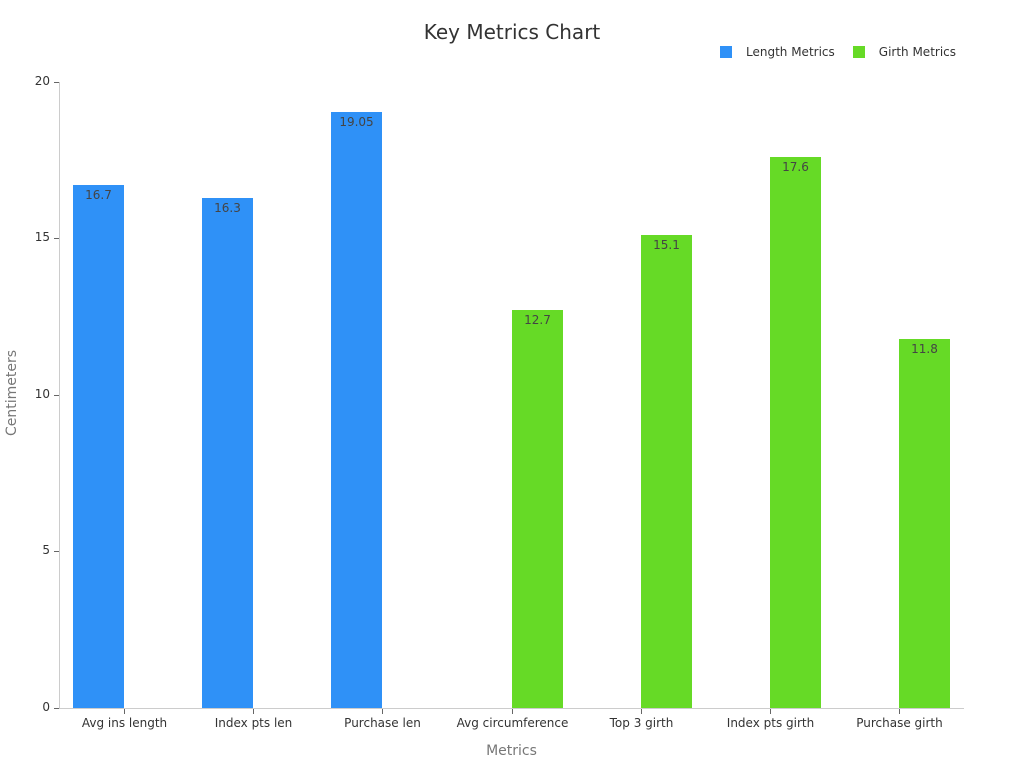 This screenshot has height=768, width=1024. What do you see at coordinates (356, 122) in the screenshot?
I see `bar-value-label: 19.05` at bounding box center [356, 122].